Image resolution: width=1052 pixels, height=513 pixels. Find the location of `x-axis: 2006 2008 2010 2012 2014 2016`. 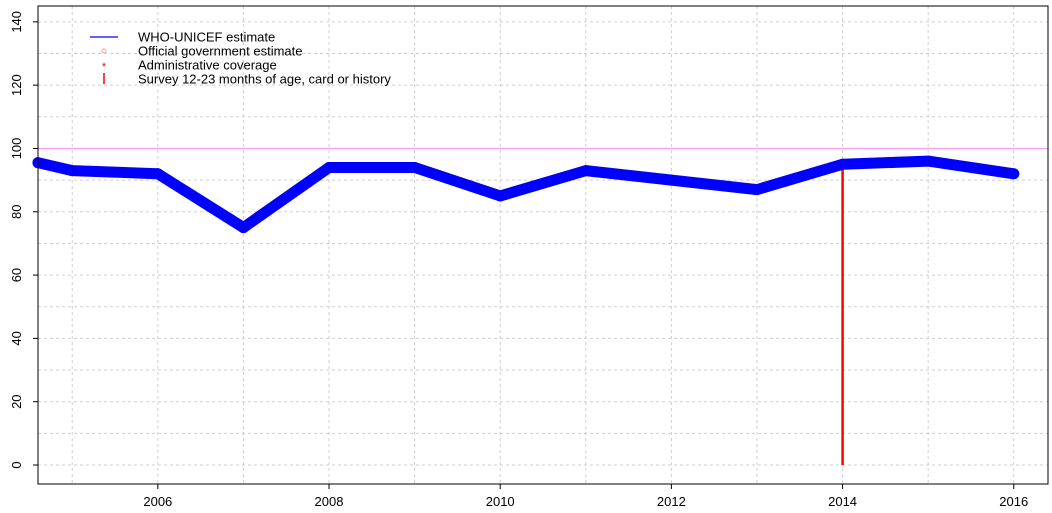

x-axis: 2006 2008 2010 2012 2014 2016 is located at coordinates (585, 496).